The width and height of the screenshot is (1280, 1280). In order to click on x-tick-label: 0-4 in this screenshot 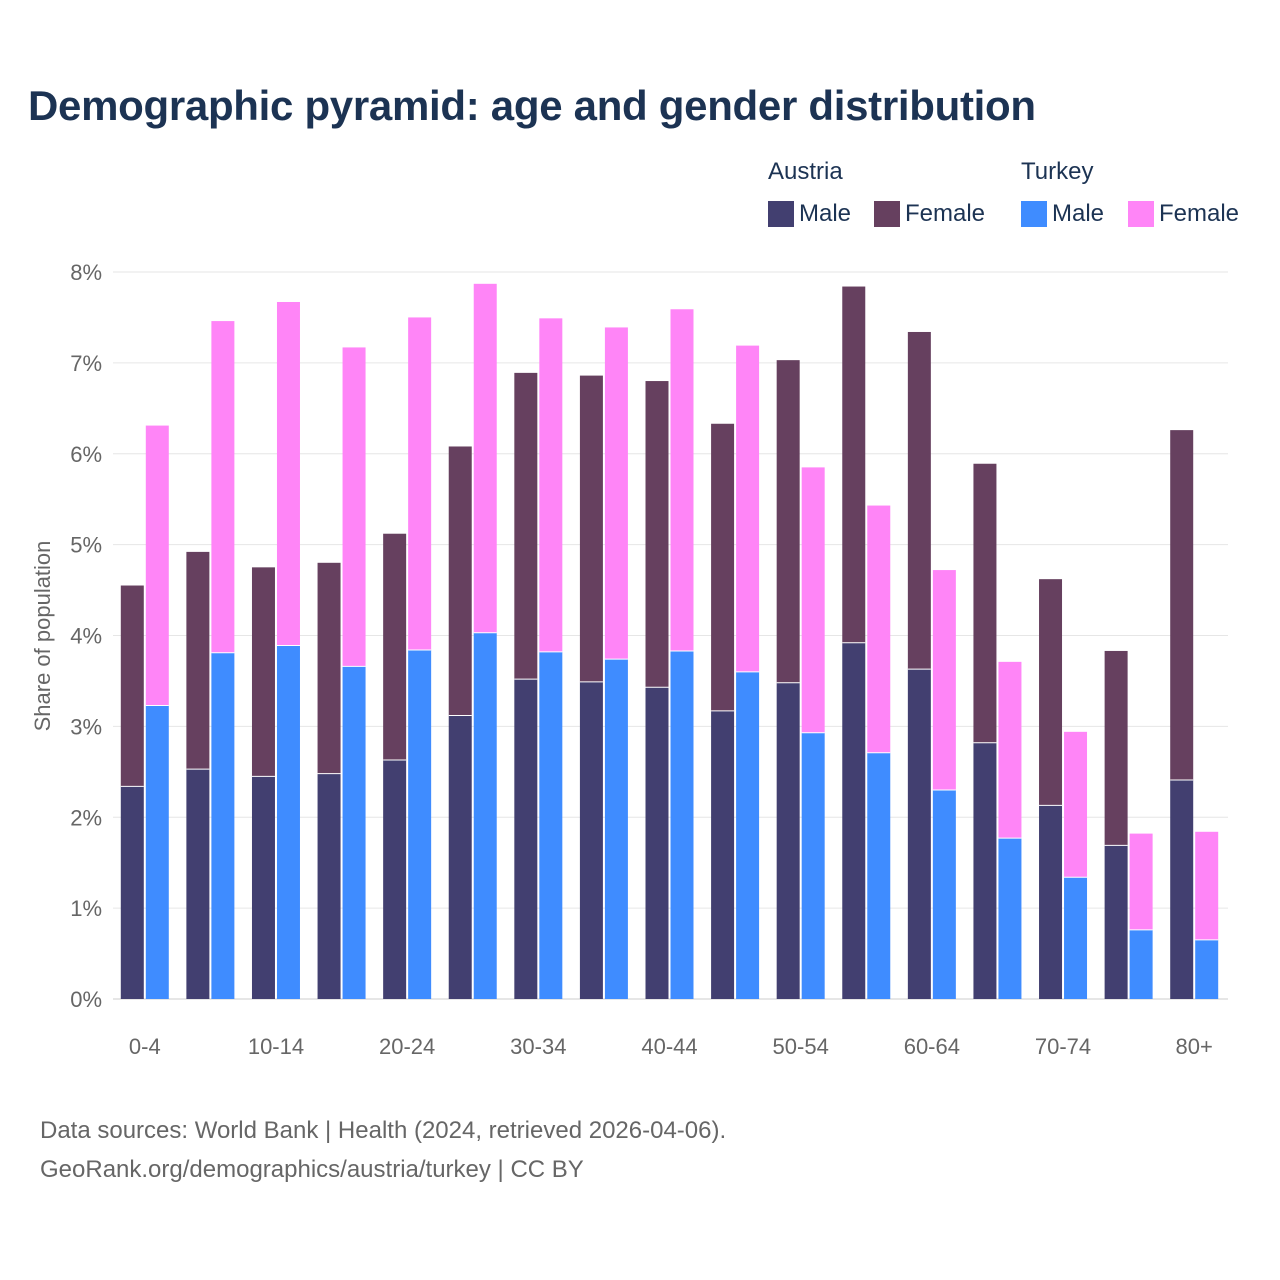, I will do `click(145, 1046)`.